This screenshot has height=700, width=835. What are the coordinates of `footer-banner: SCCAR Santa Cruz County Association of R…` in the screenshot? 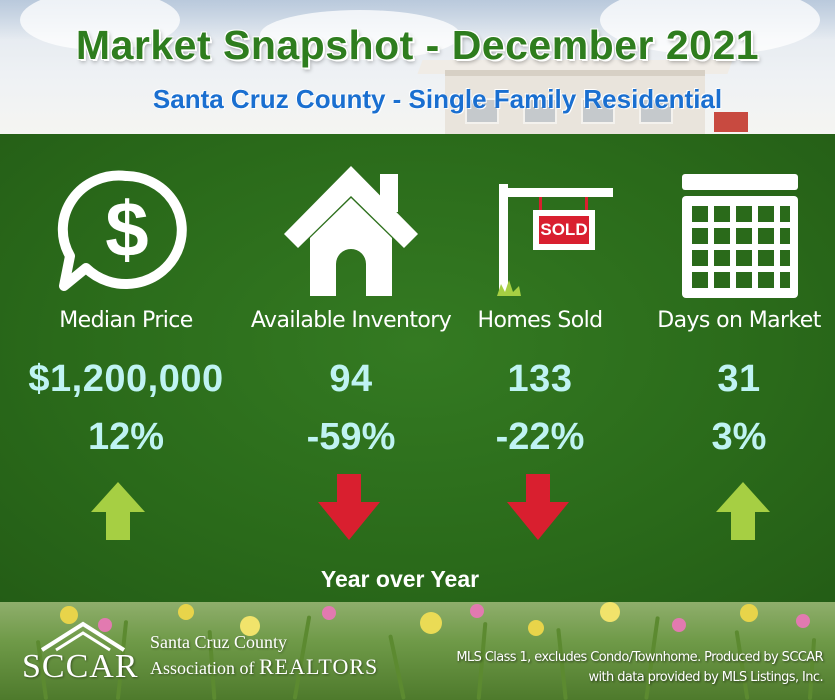 It's located at (417, 651).